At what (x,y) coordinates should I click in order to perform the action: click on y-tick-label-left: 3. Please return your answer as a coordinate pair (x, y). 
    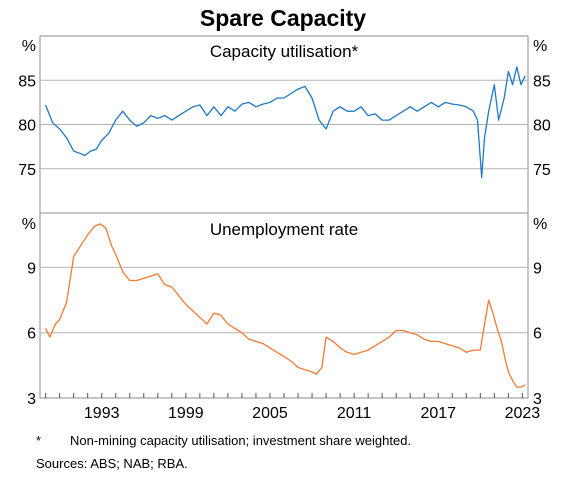
    Looking at the image, I should click on (31, 399).